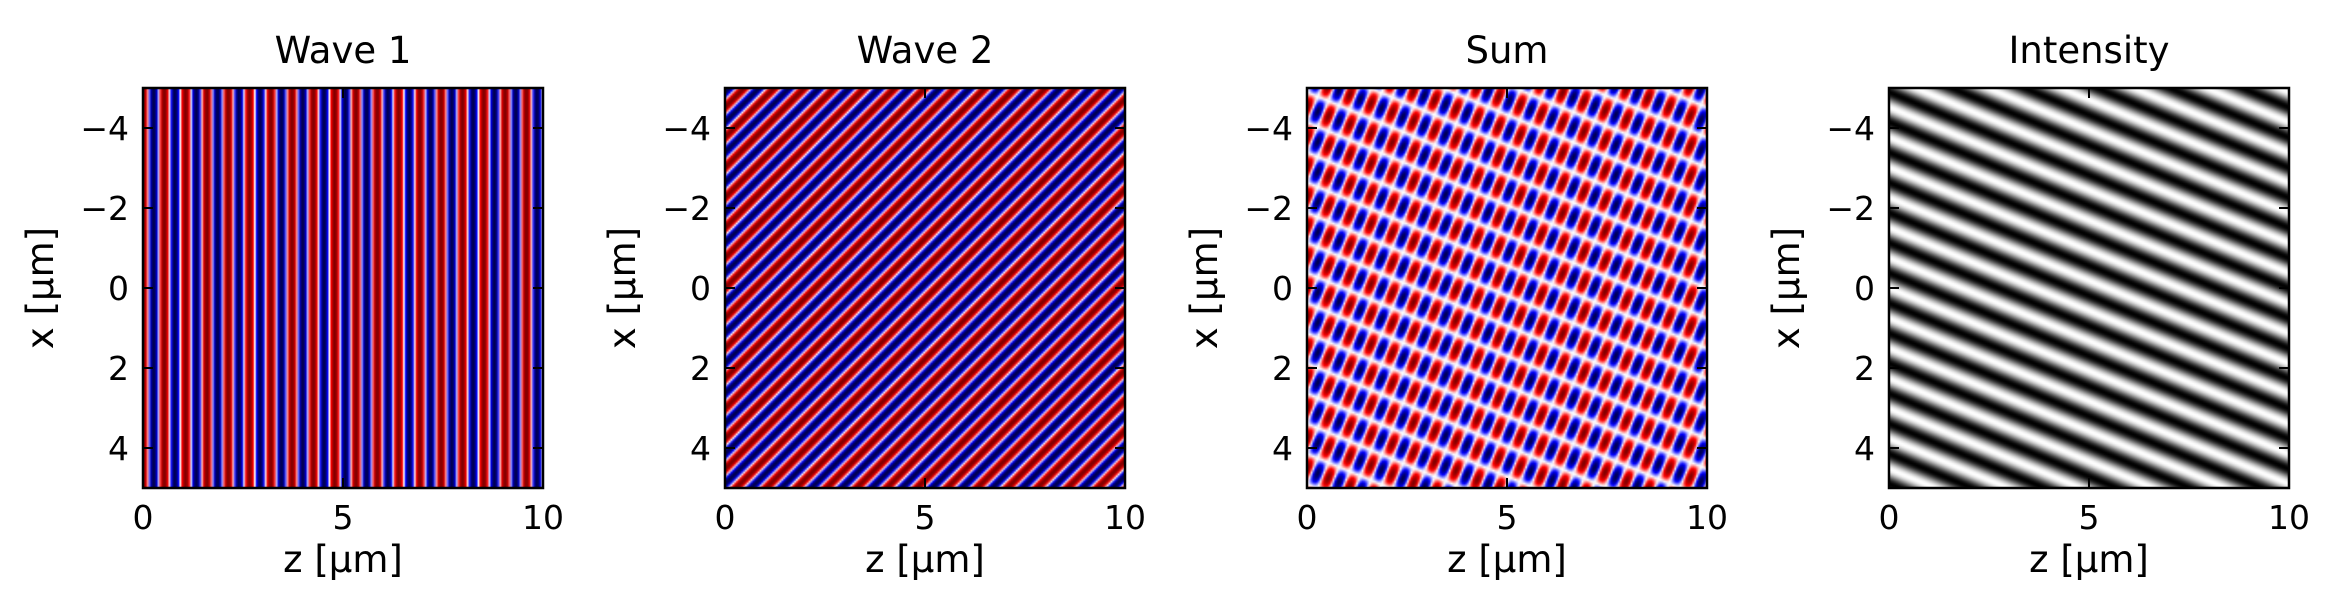  What do you see at coordinates (1507, 50) in the screenshot?
I see `subplot-title: Sum` at bounding box center [1507, 50].